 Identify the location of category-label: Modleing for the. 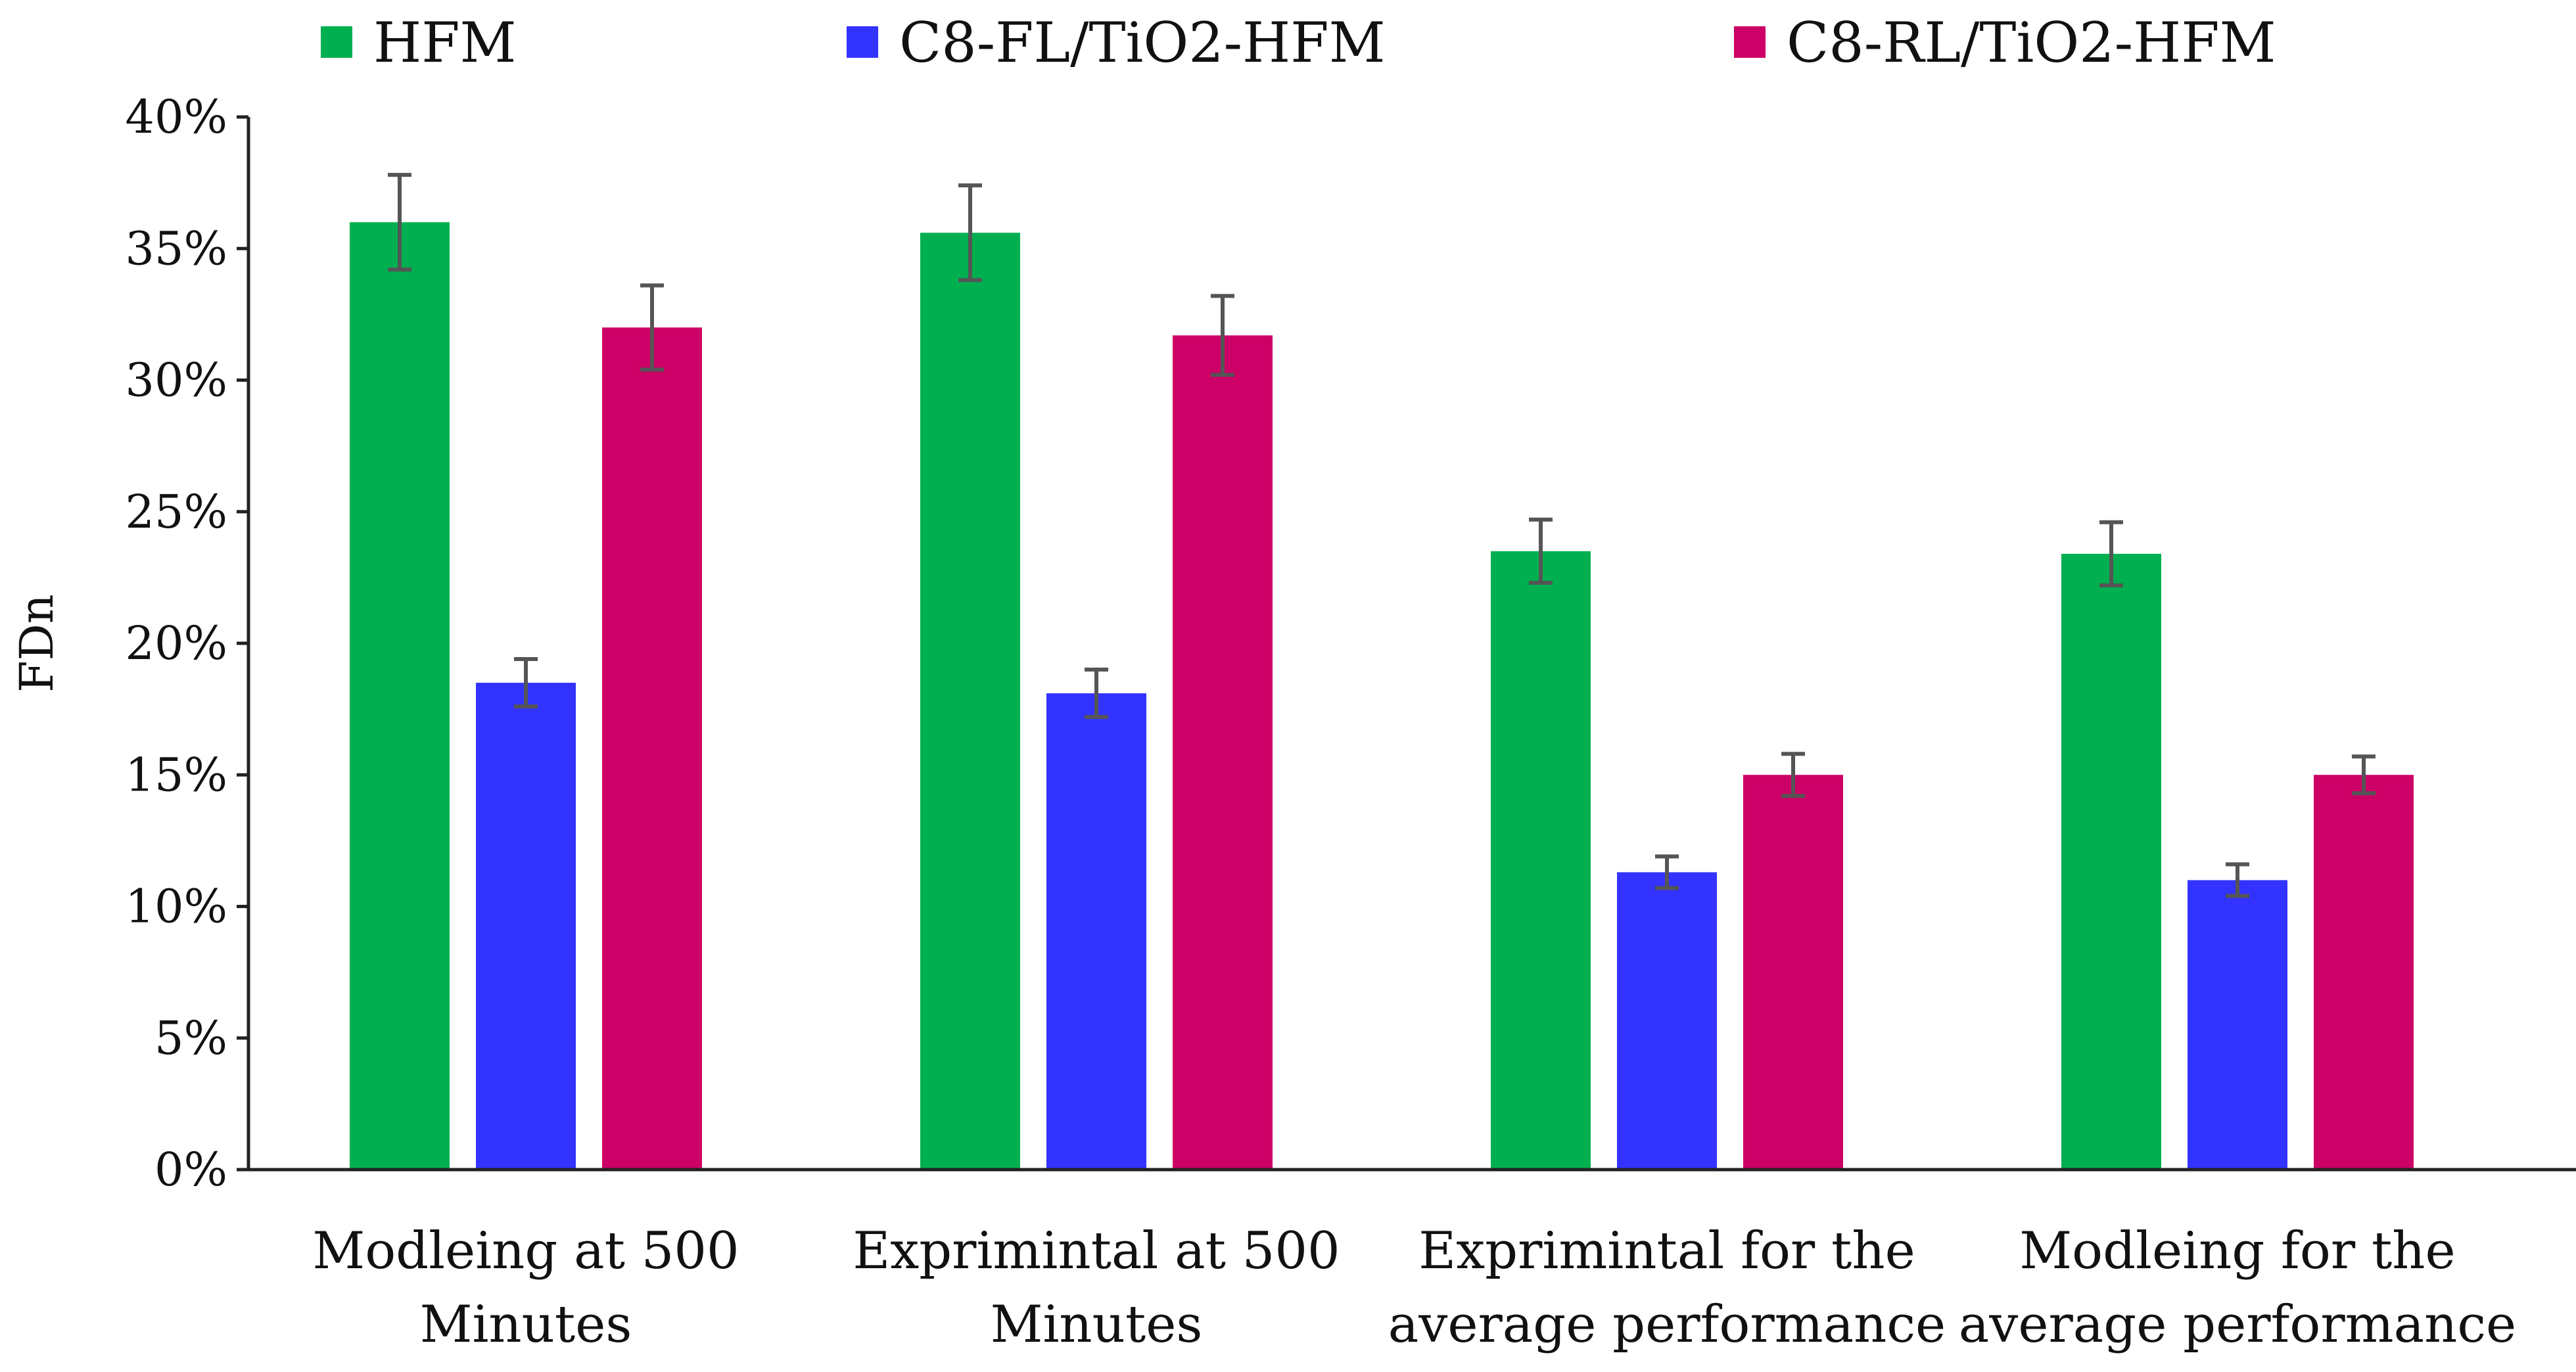
(2237, 1251).